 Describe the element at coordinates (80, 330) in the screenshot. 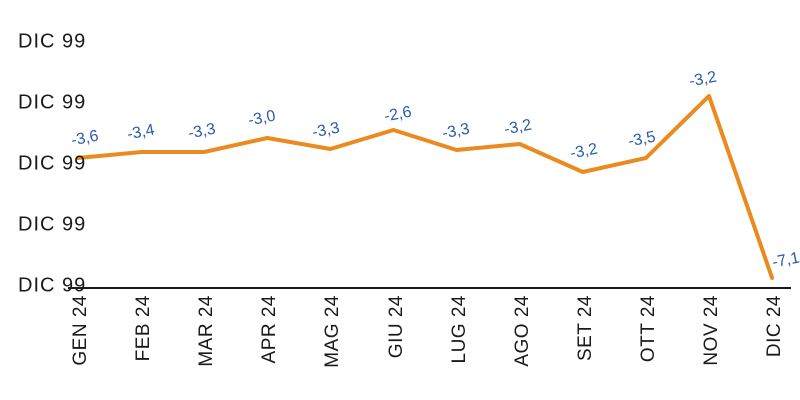

I see `x-axis-tick-label: GEN 24` at that location.